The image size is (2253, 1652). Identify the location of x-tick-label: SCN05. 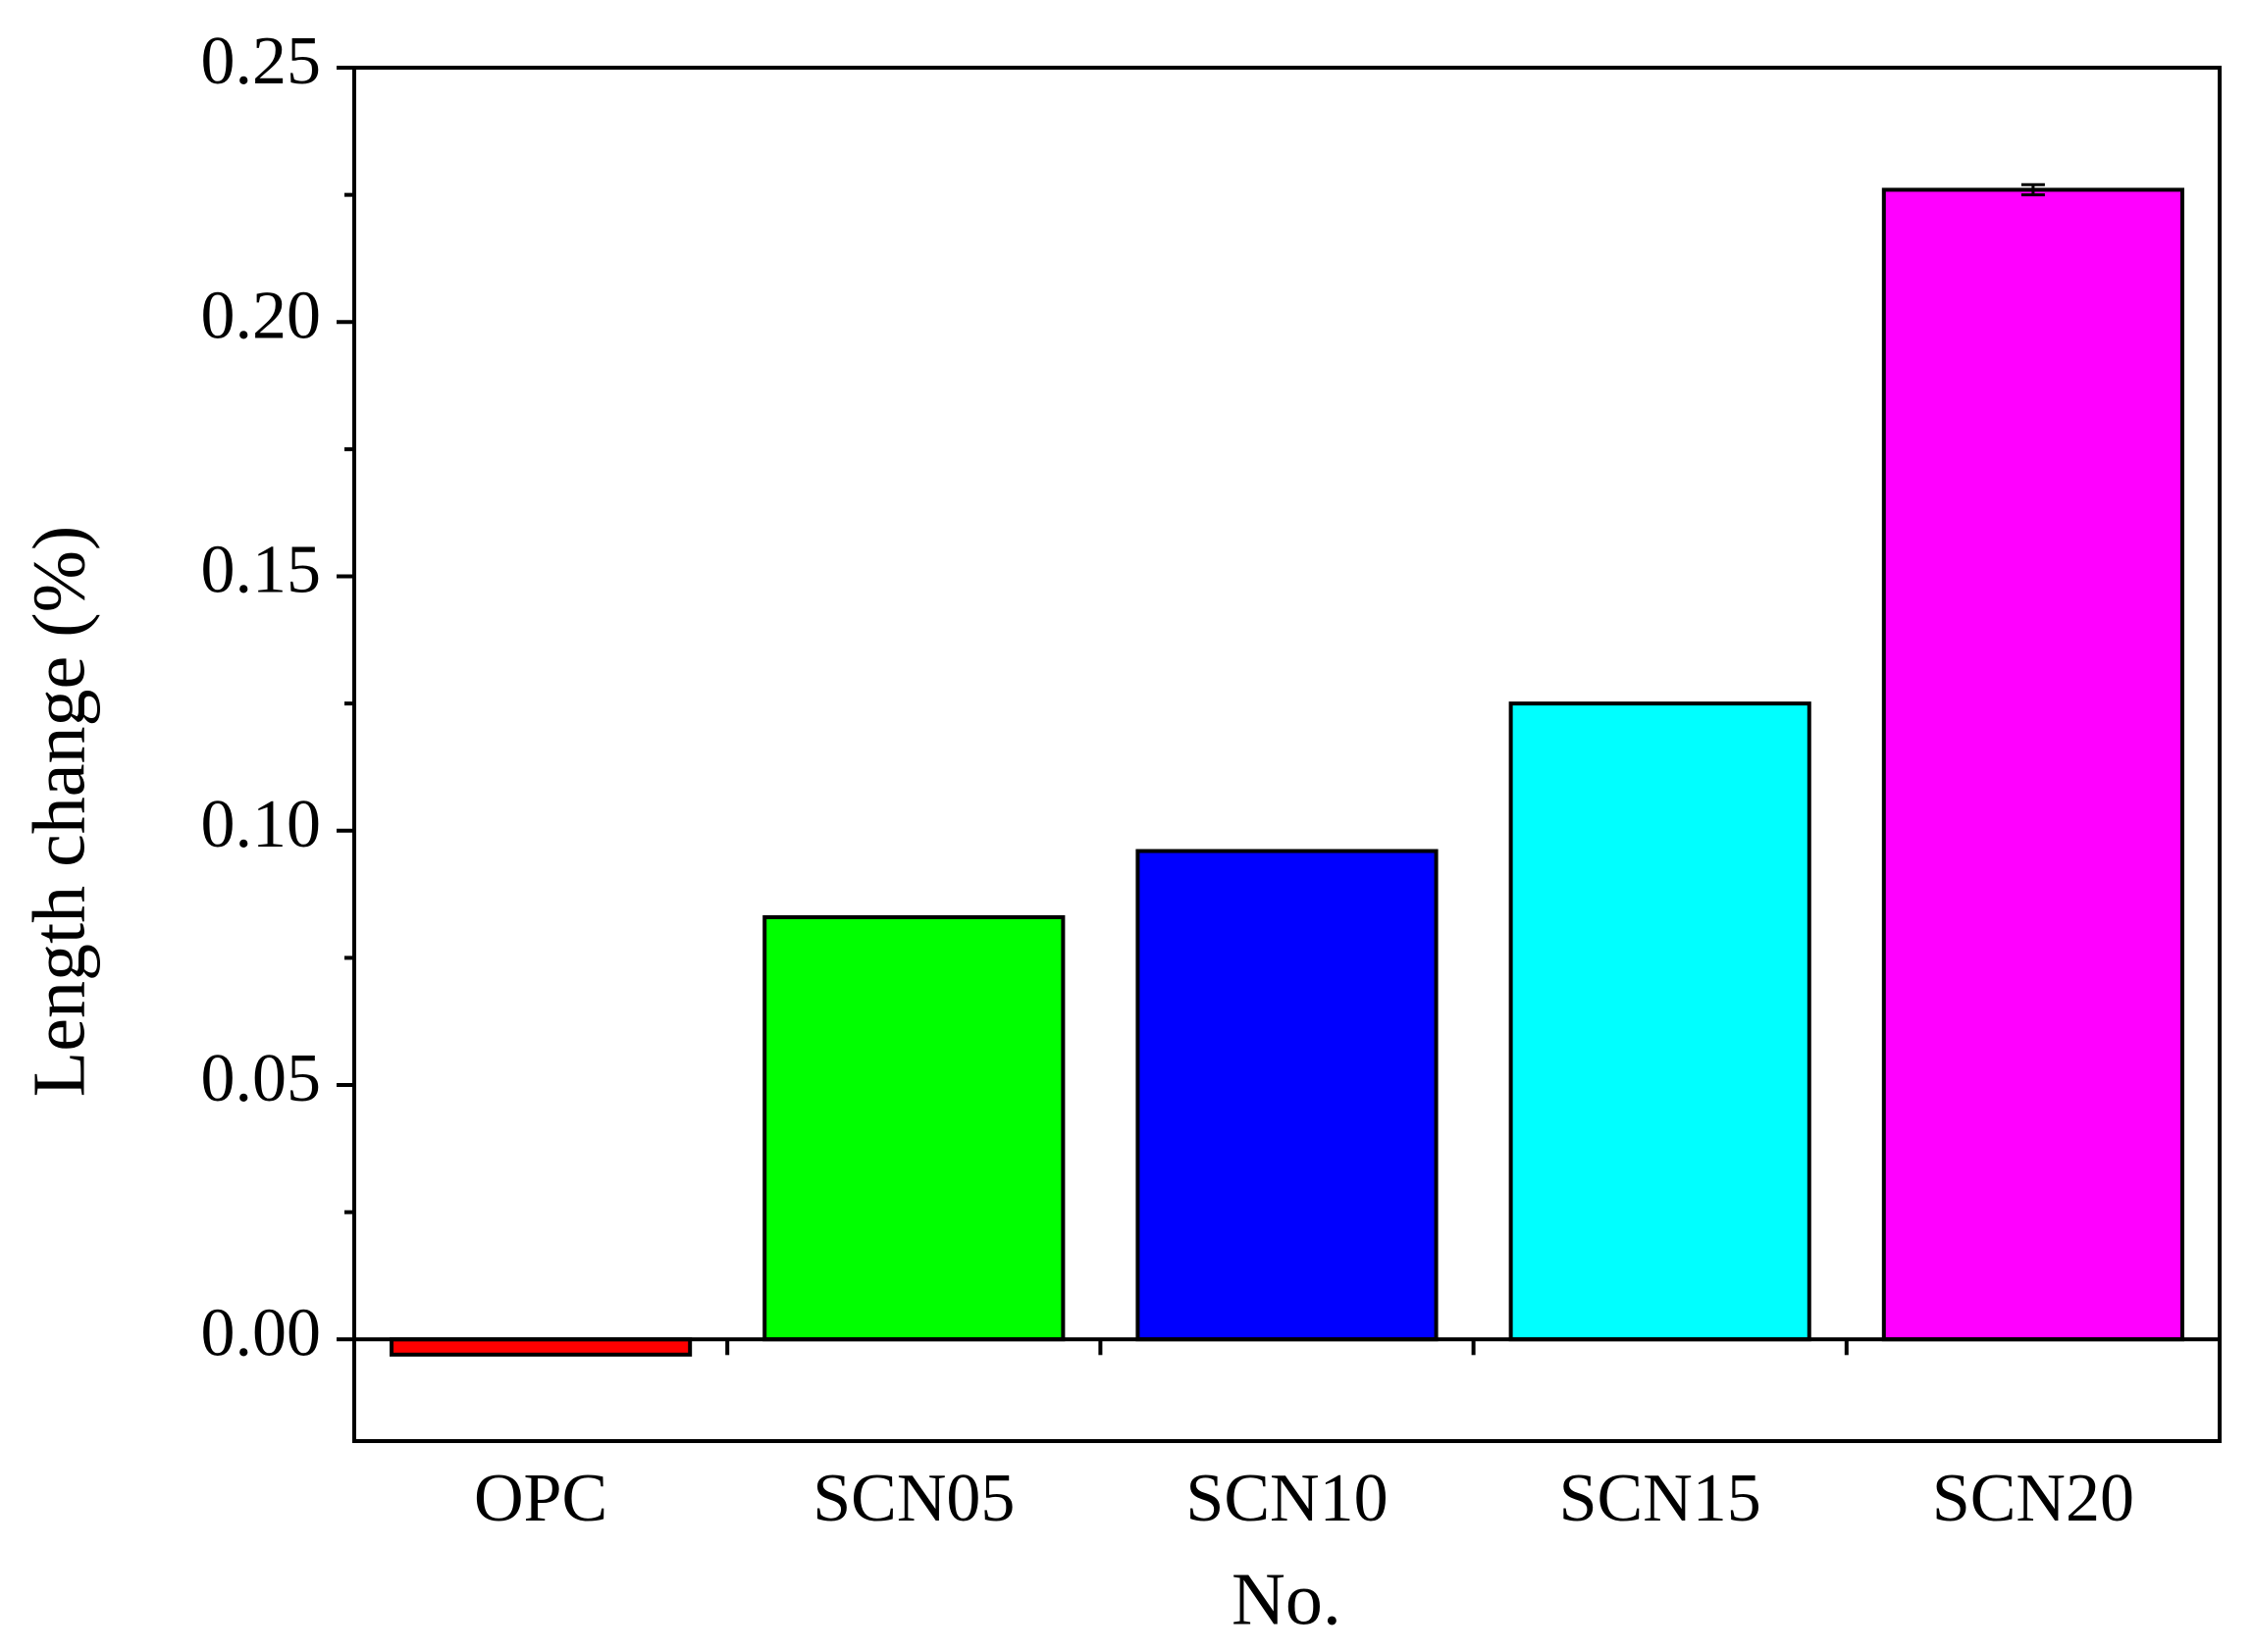
(913, 1498).